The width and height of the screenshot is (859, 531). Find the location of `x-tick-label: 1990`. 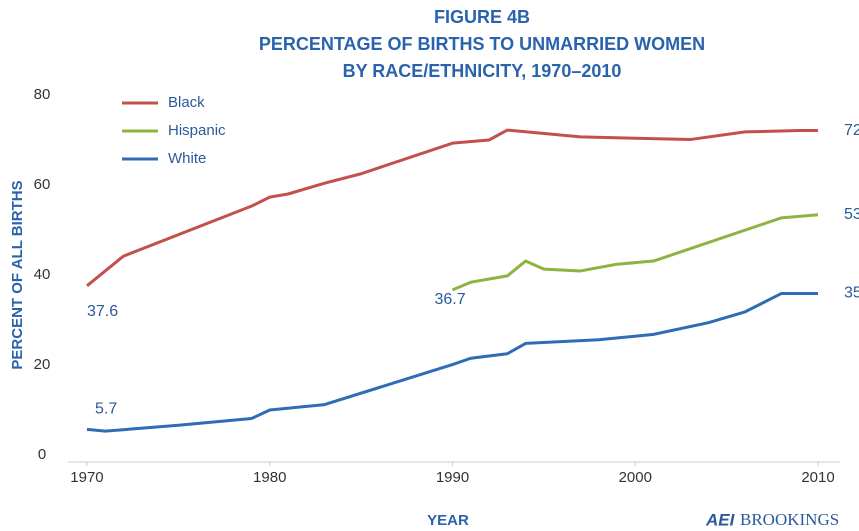

x-tick-label: 1990 is located at coordinates (452, 477).